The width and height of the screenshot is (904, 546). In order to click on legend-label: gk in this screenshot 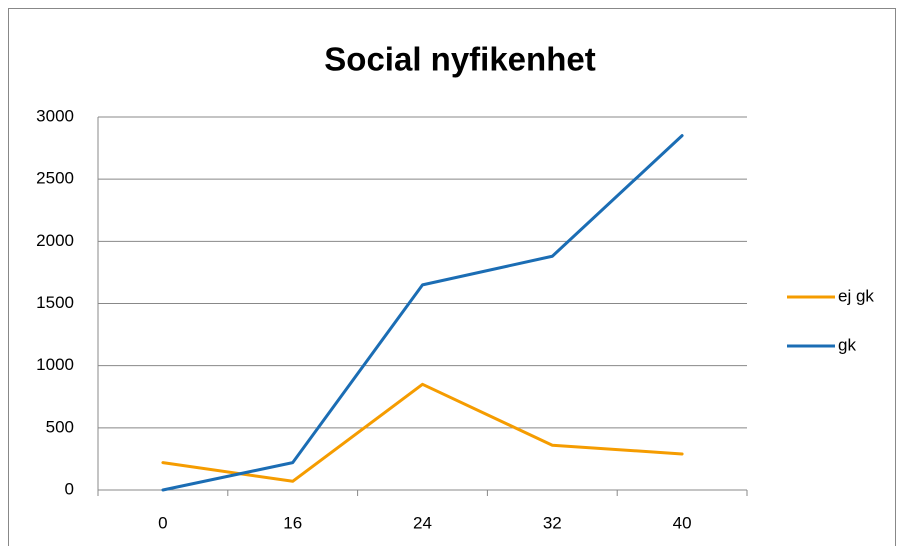, I will do `click(847, 344)`.